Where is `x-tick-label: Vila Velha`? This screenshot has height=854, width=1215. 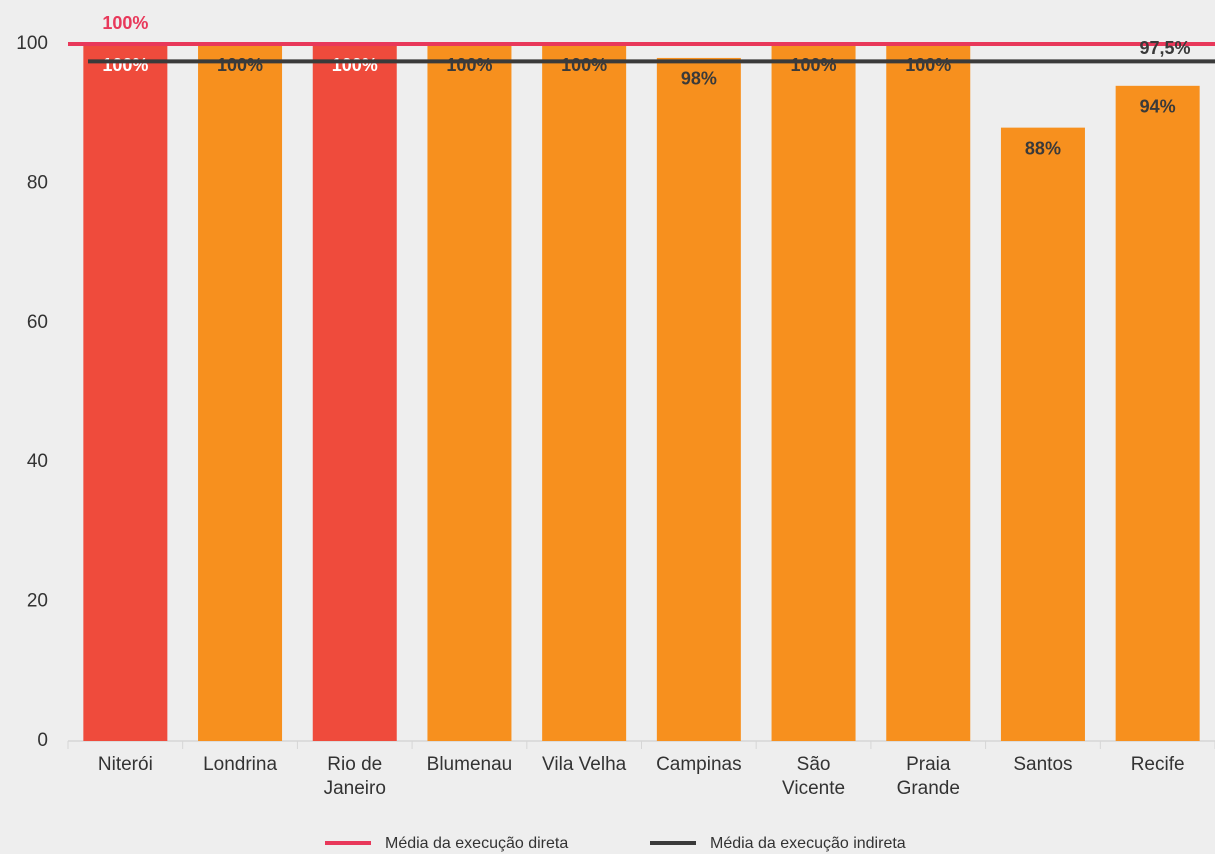
x-tick-label: Vila Velha is located at coordinates (584, 764).